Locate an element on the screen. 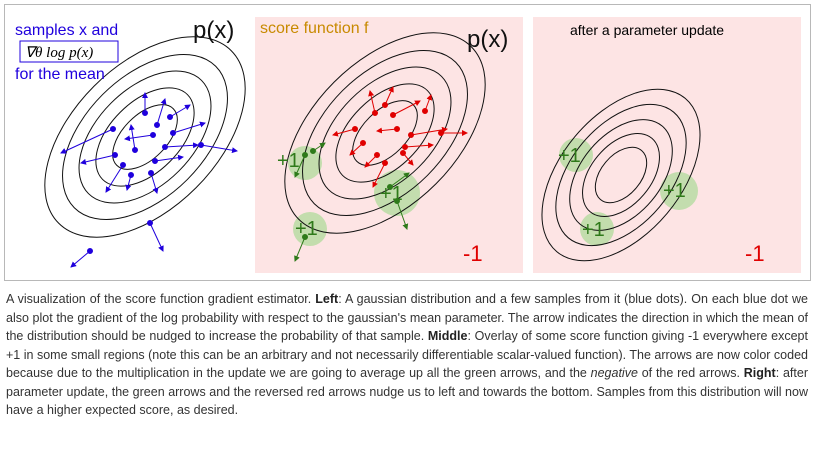 This screenshot has height=457, width=817. caption-text-4: of the red arrows. is located at coordinates (690, 373).